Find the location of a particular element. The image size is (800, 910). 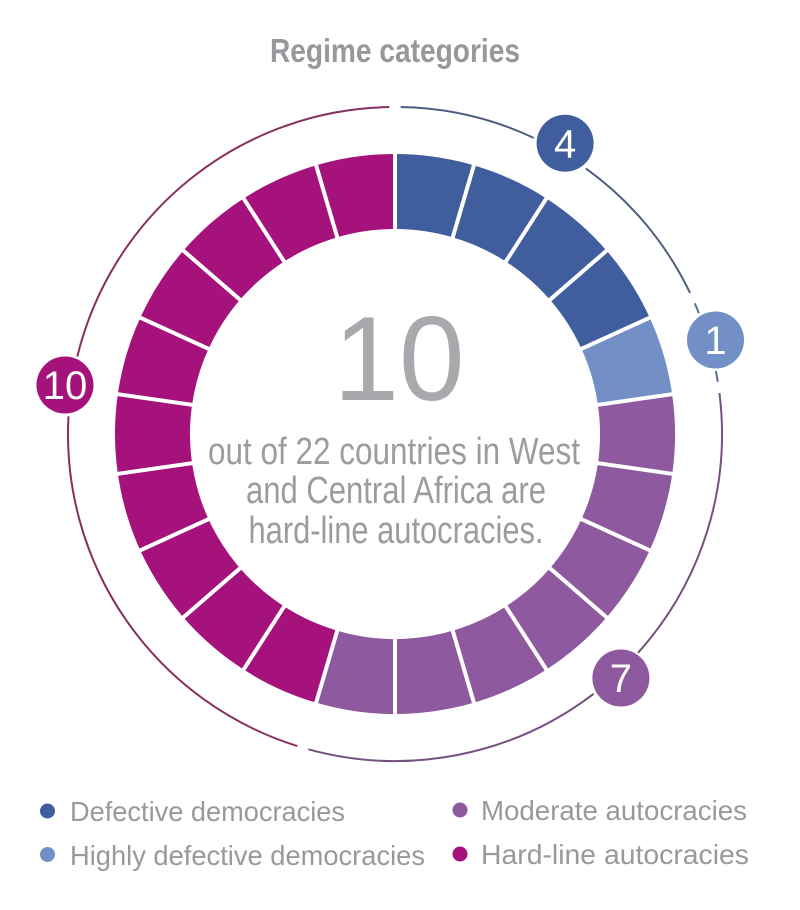

svg-text: Defective democracies is located at coordinates (207, 811).